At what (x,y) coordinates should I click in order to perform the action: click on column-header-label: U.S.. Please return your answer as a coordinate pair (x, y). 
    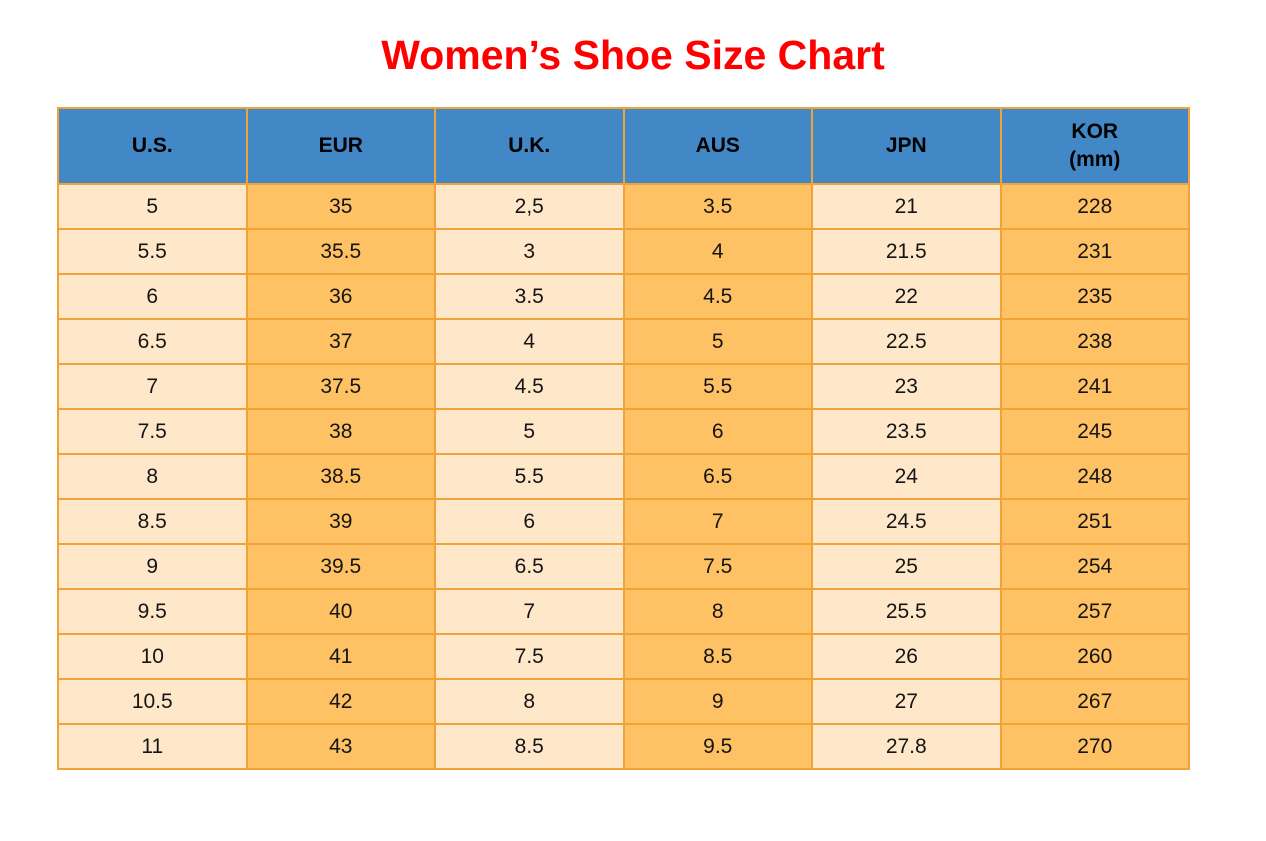
    Looking at the image, I should click on (152, 145).